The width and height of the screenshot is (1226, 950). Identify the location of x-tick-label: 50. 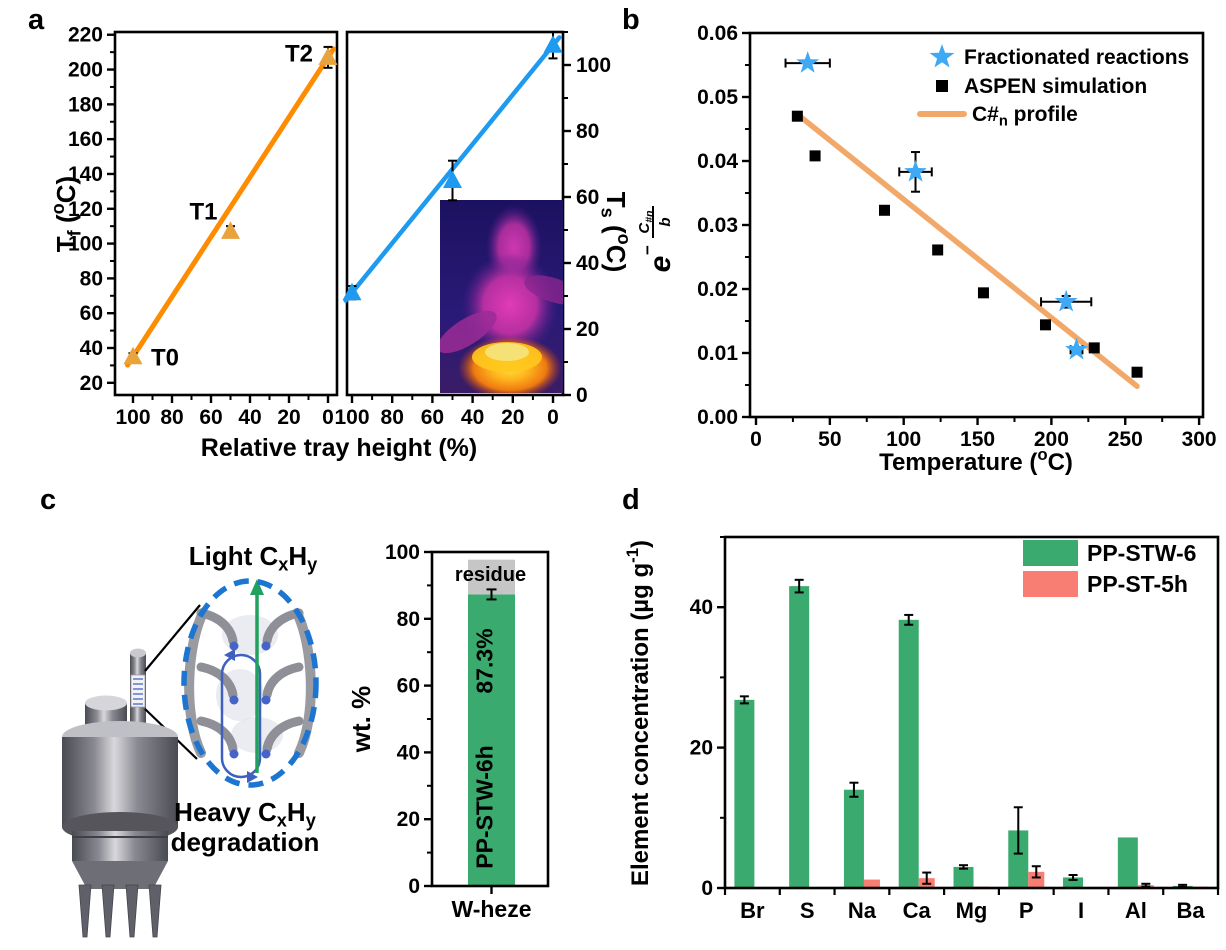
(829, 439).